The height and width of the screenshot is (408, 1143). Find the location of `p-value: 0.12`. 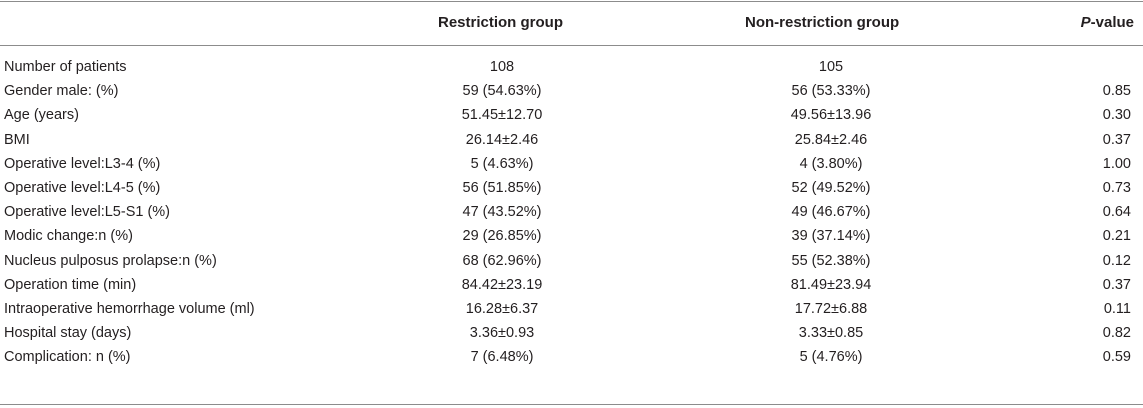

p-value: 0.12 is located at coordinates (1116, 260).